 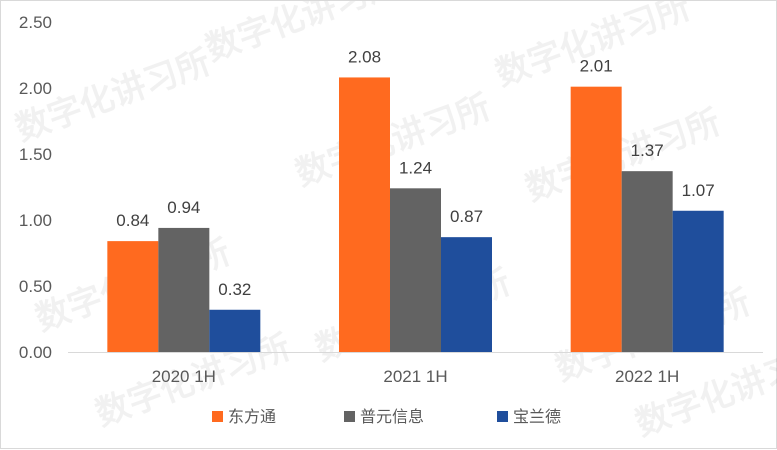 What do you see at coordinates (35, 154) in the screenshot?
I see `y-tick-label: 1.50` at bounding box center [35, 154].